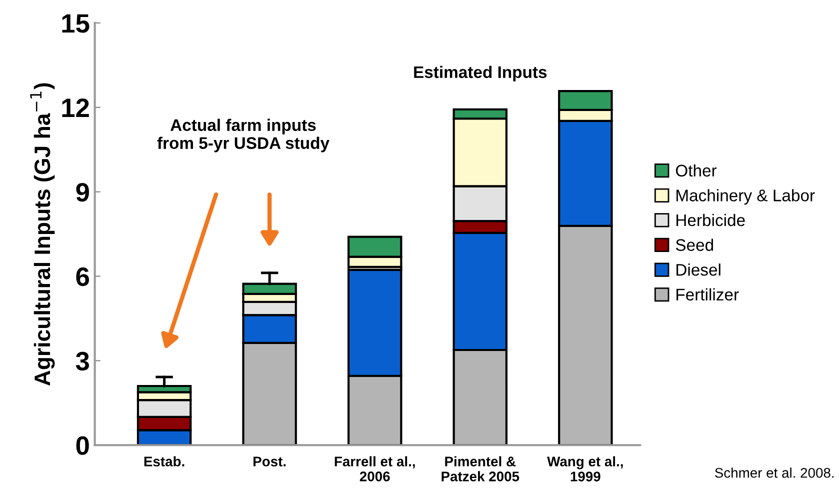  Describe the element at coordinates (82, 276) in the screenshot. I see `y-tick-label: 6` at that location.